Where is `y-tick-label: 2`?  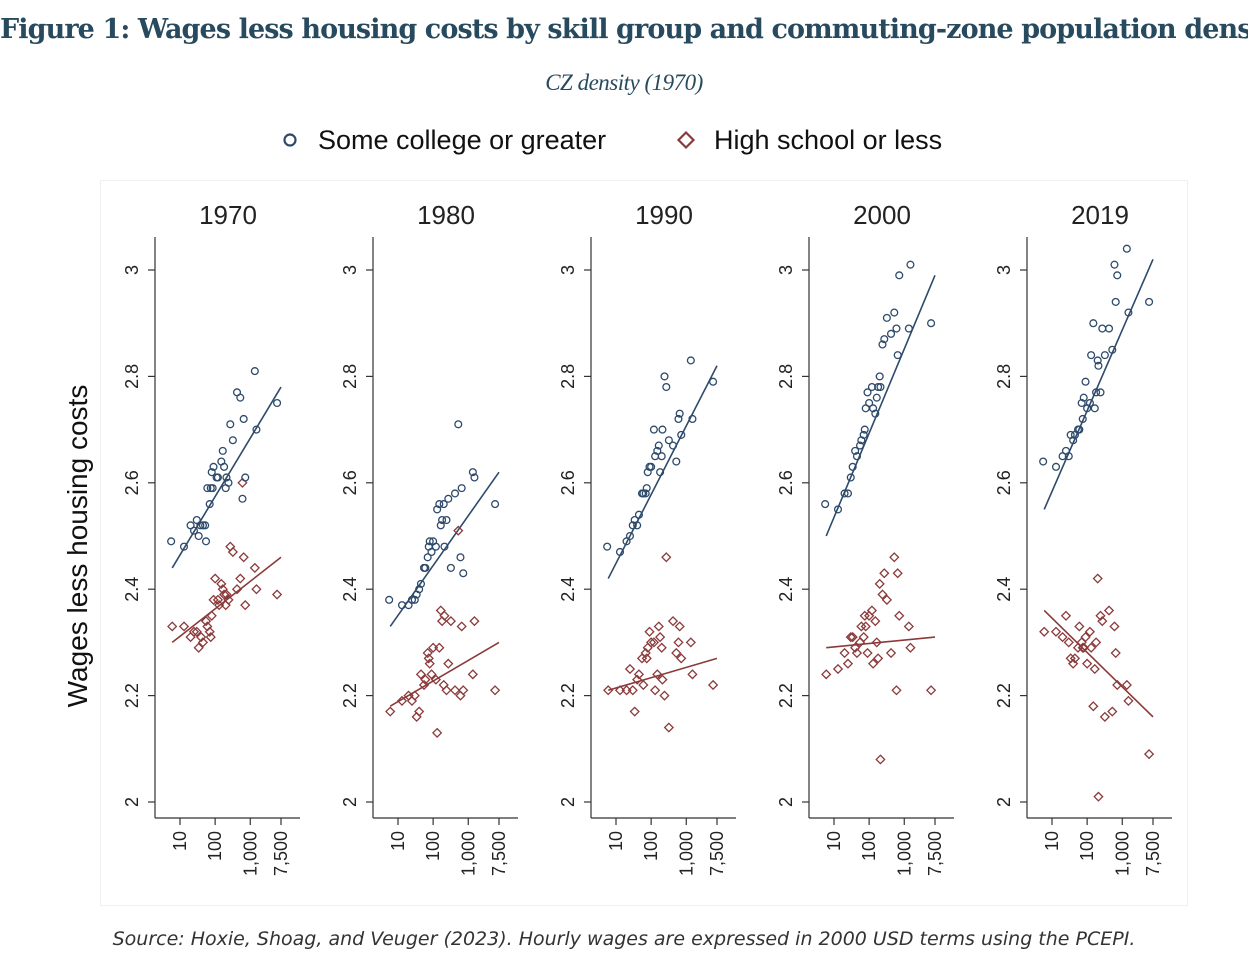 y-tick-label: 2 is located at coordinates (132, 802).